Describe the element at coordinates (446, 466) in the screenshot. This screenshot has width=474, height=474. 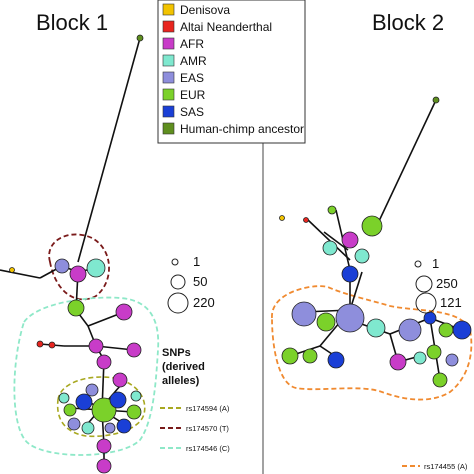
I see `snp-legend-label: rs174455 (A)` at that location.